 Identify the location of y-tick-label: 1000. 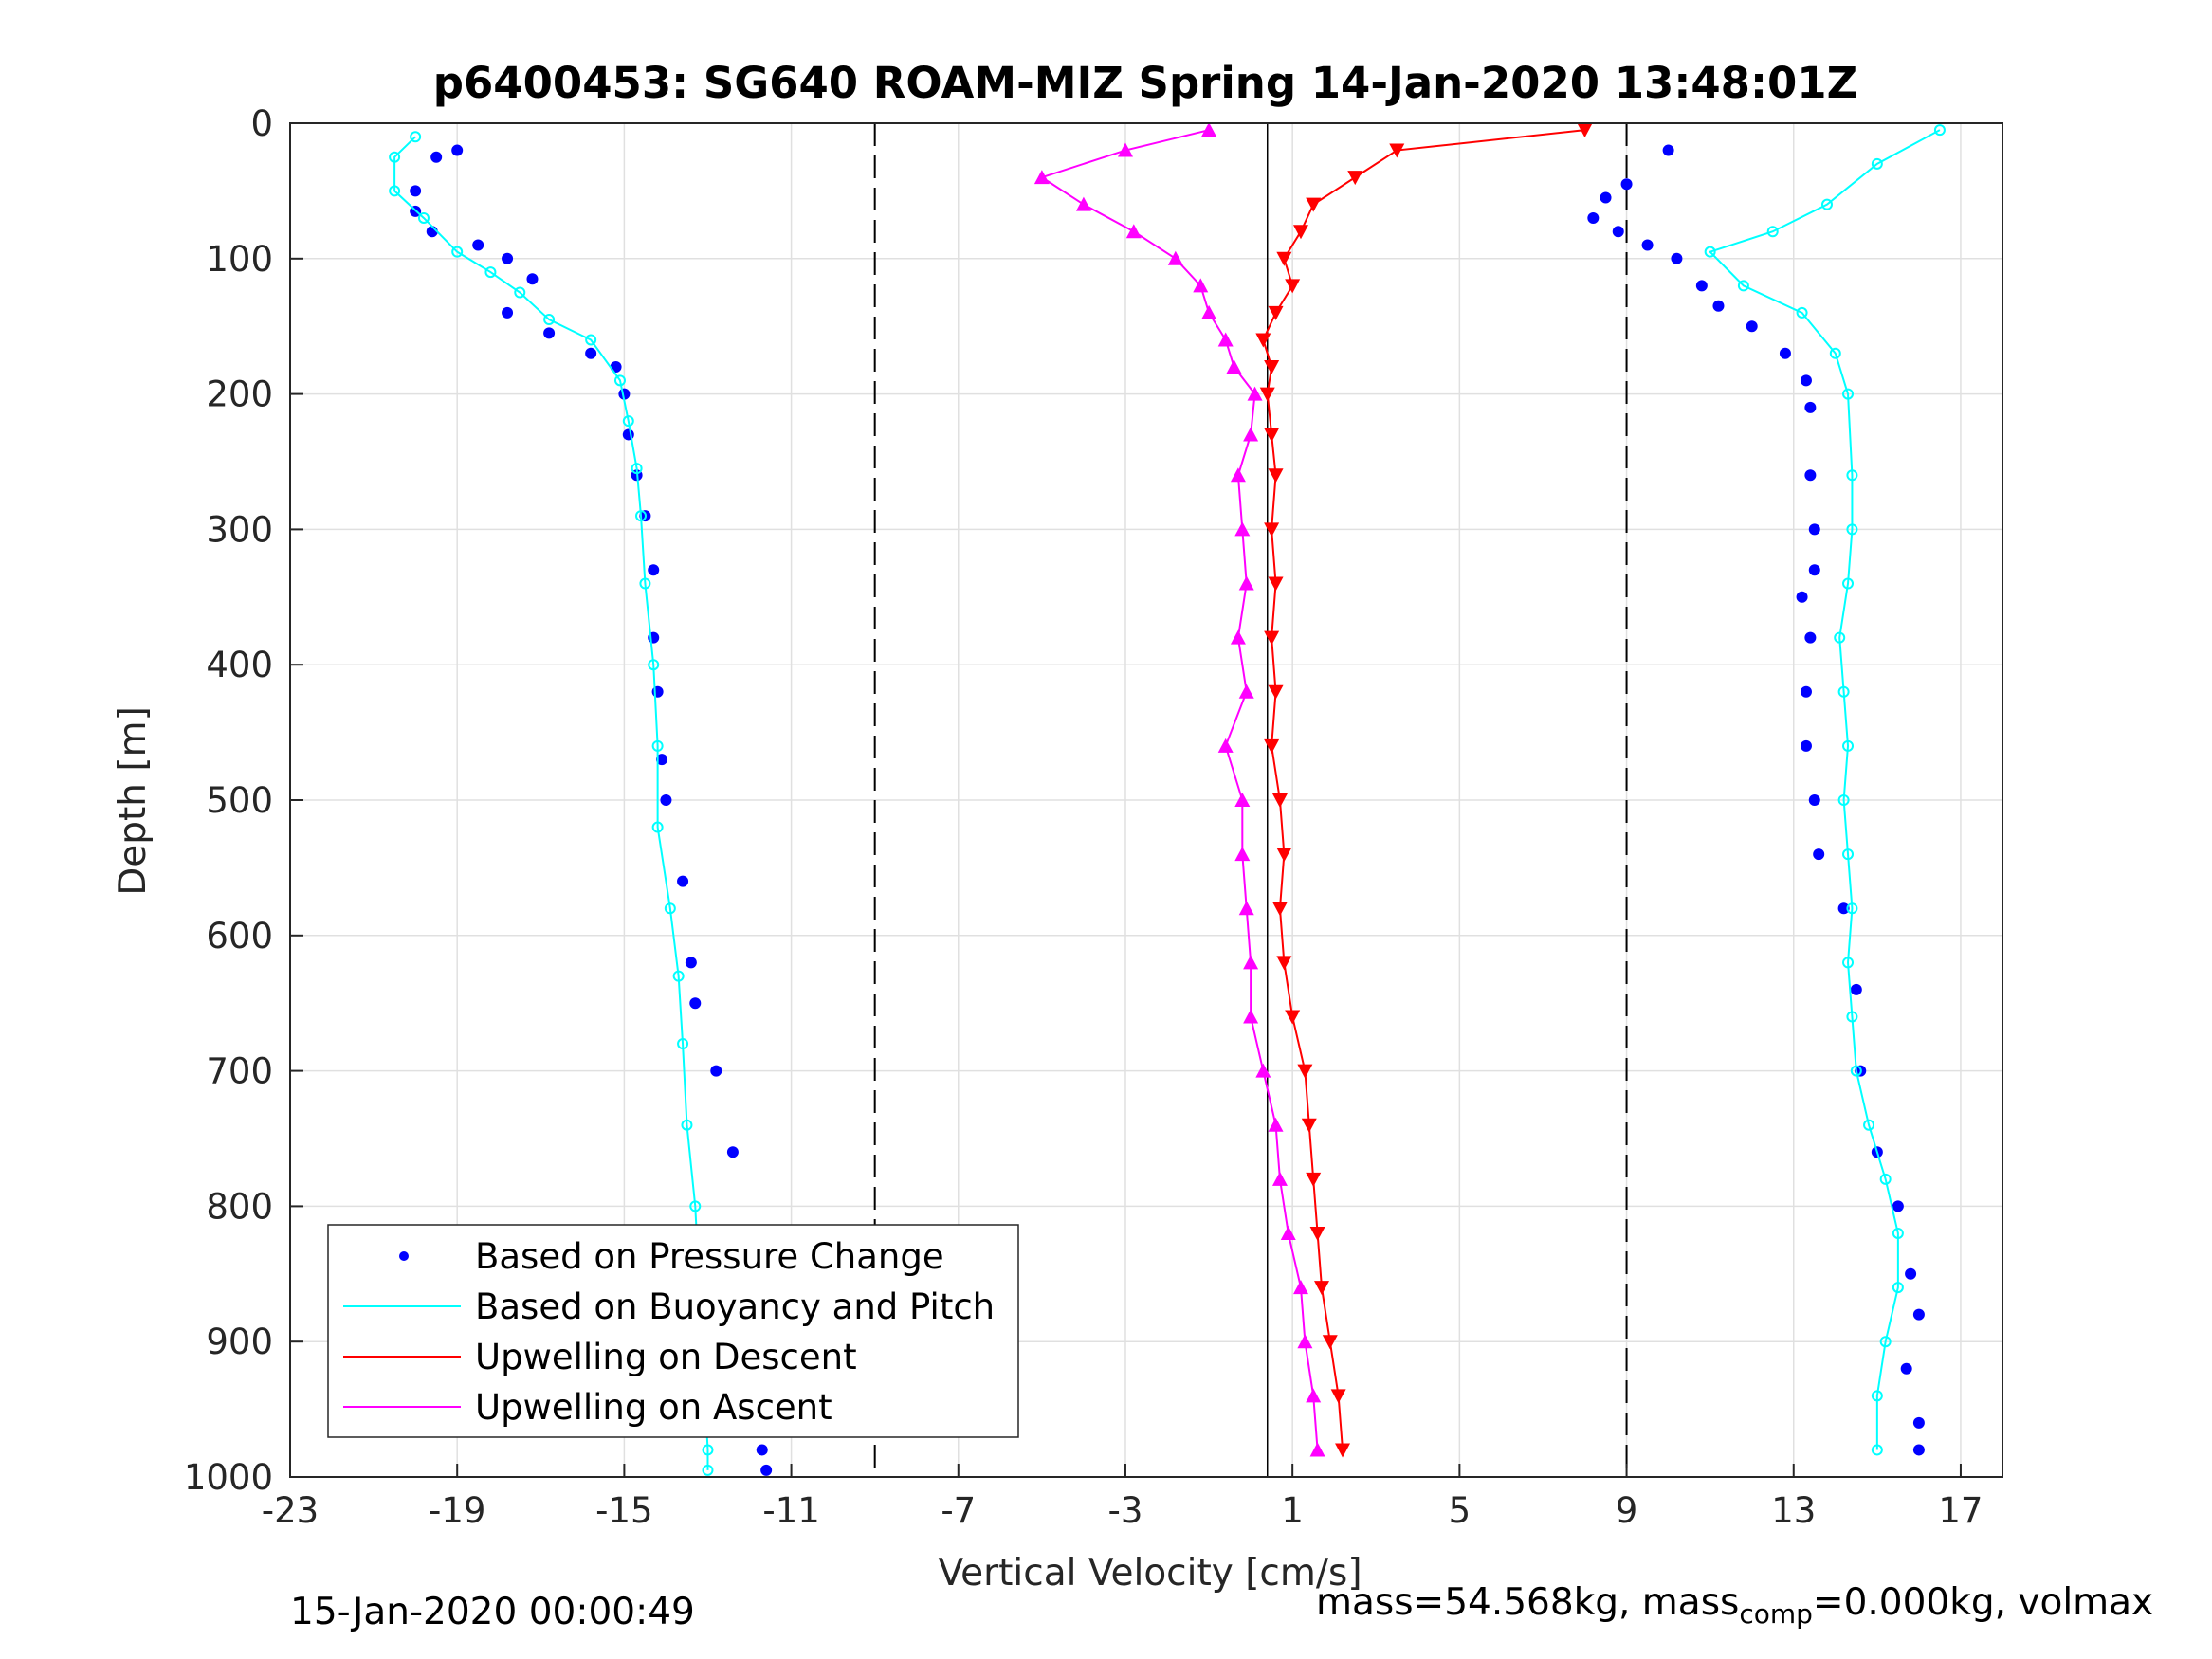
(228, 1477).